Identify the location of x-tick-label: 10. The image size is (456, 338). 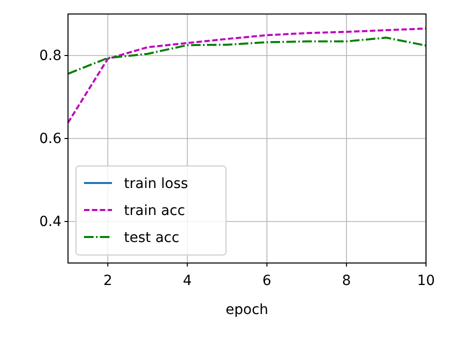
(426, 280).